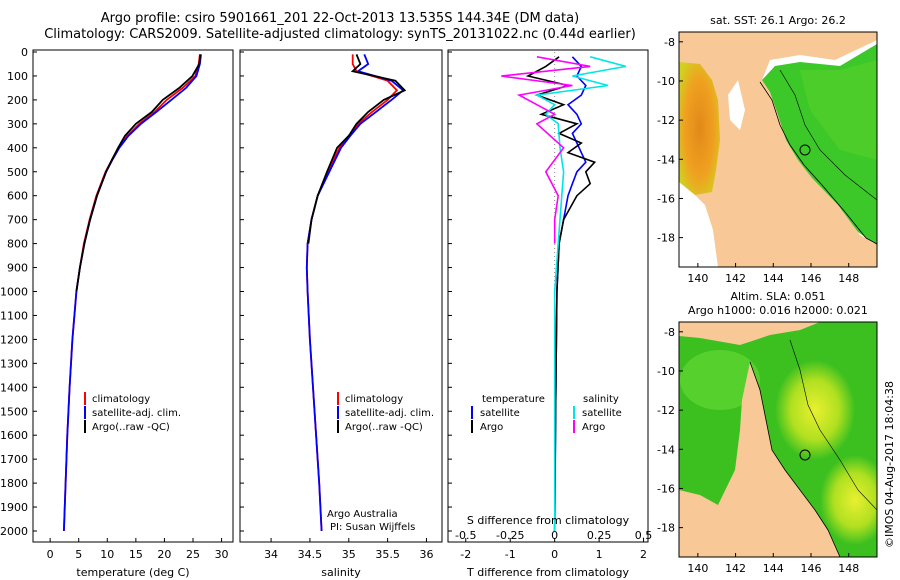  I want to click on sst-map-frame, so click(778, 149).